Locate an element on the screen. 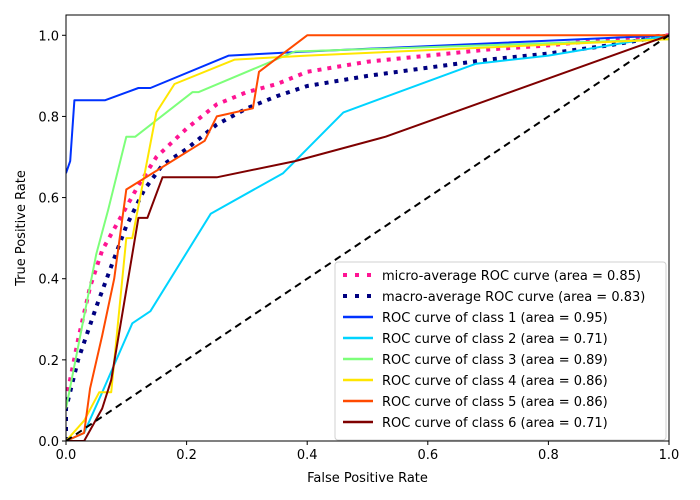  y-tick-label: 0.0 is located at coordinates (48, 442).